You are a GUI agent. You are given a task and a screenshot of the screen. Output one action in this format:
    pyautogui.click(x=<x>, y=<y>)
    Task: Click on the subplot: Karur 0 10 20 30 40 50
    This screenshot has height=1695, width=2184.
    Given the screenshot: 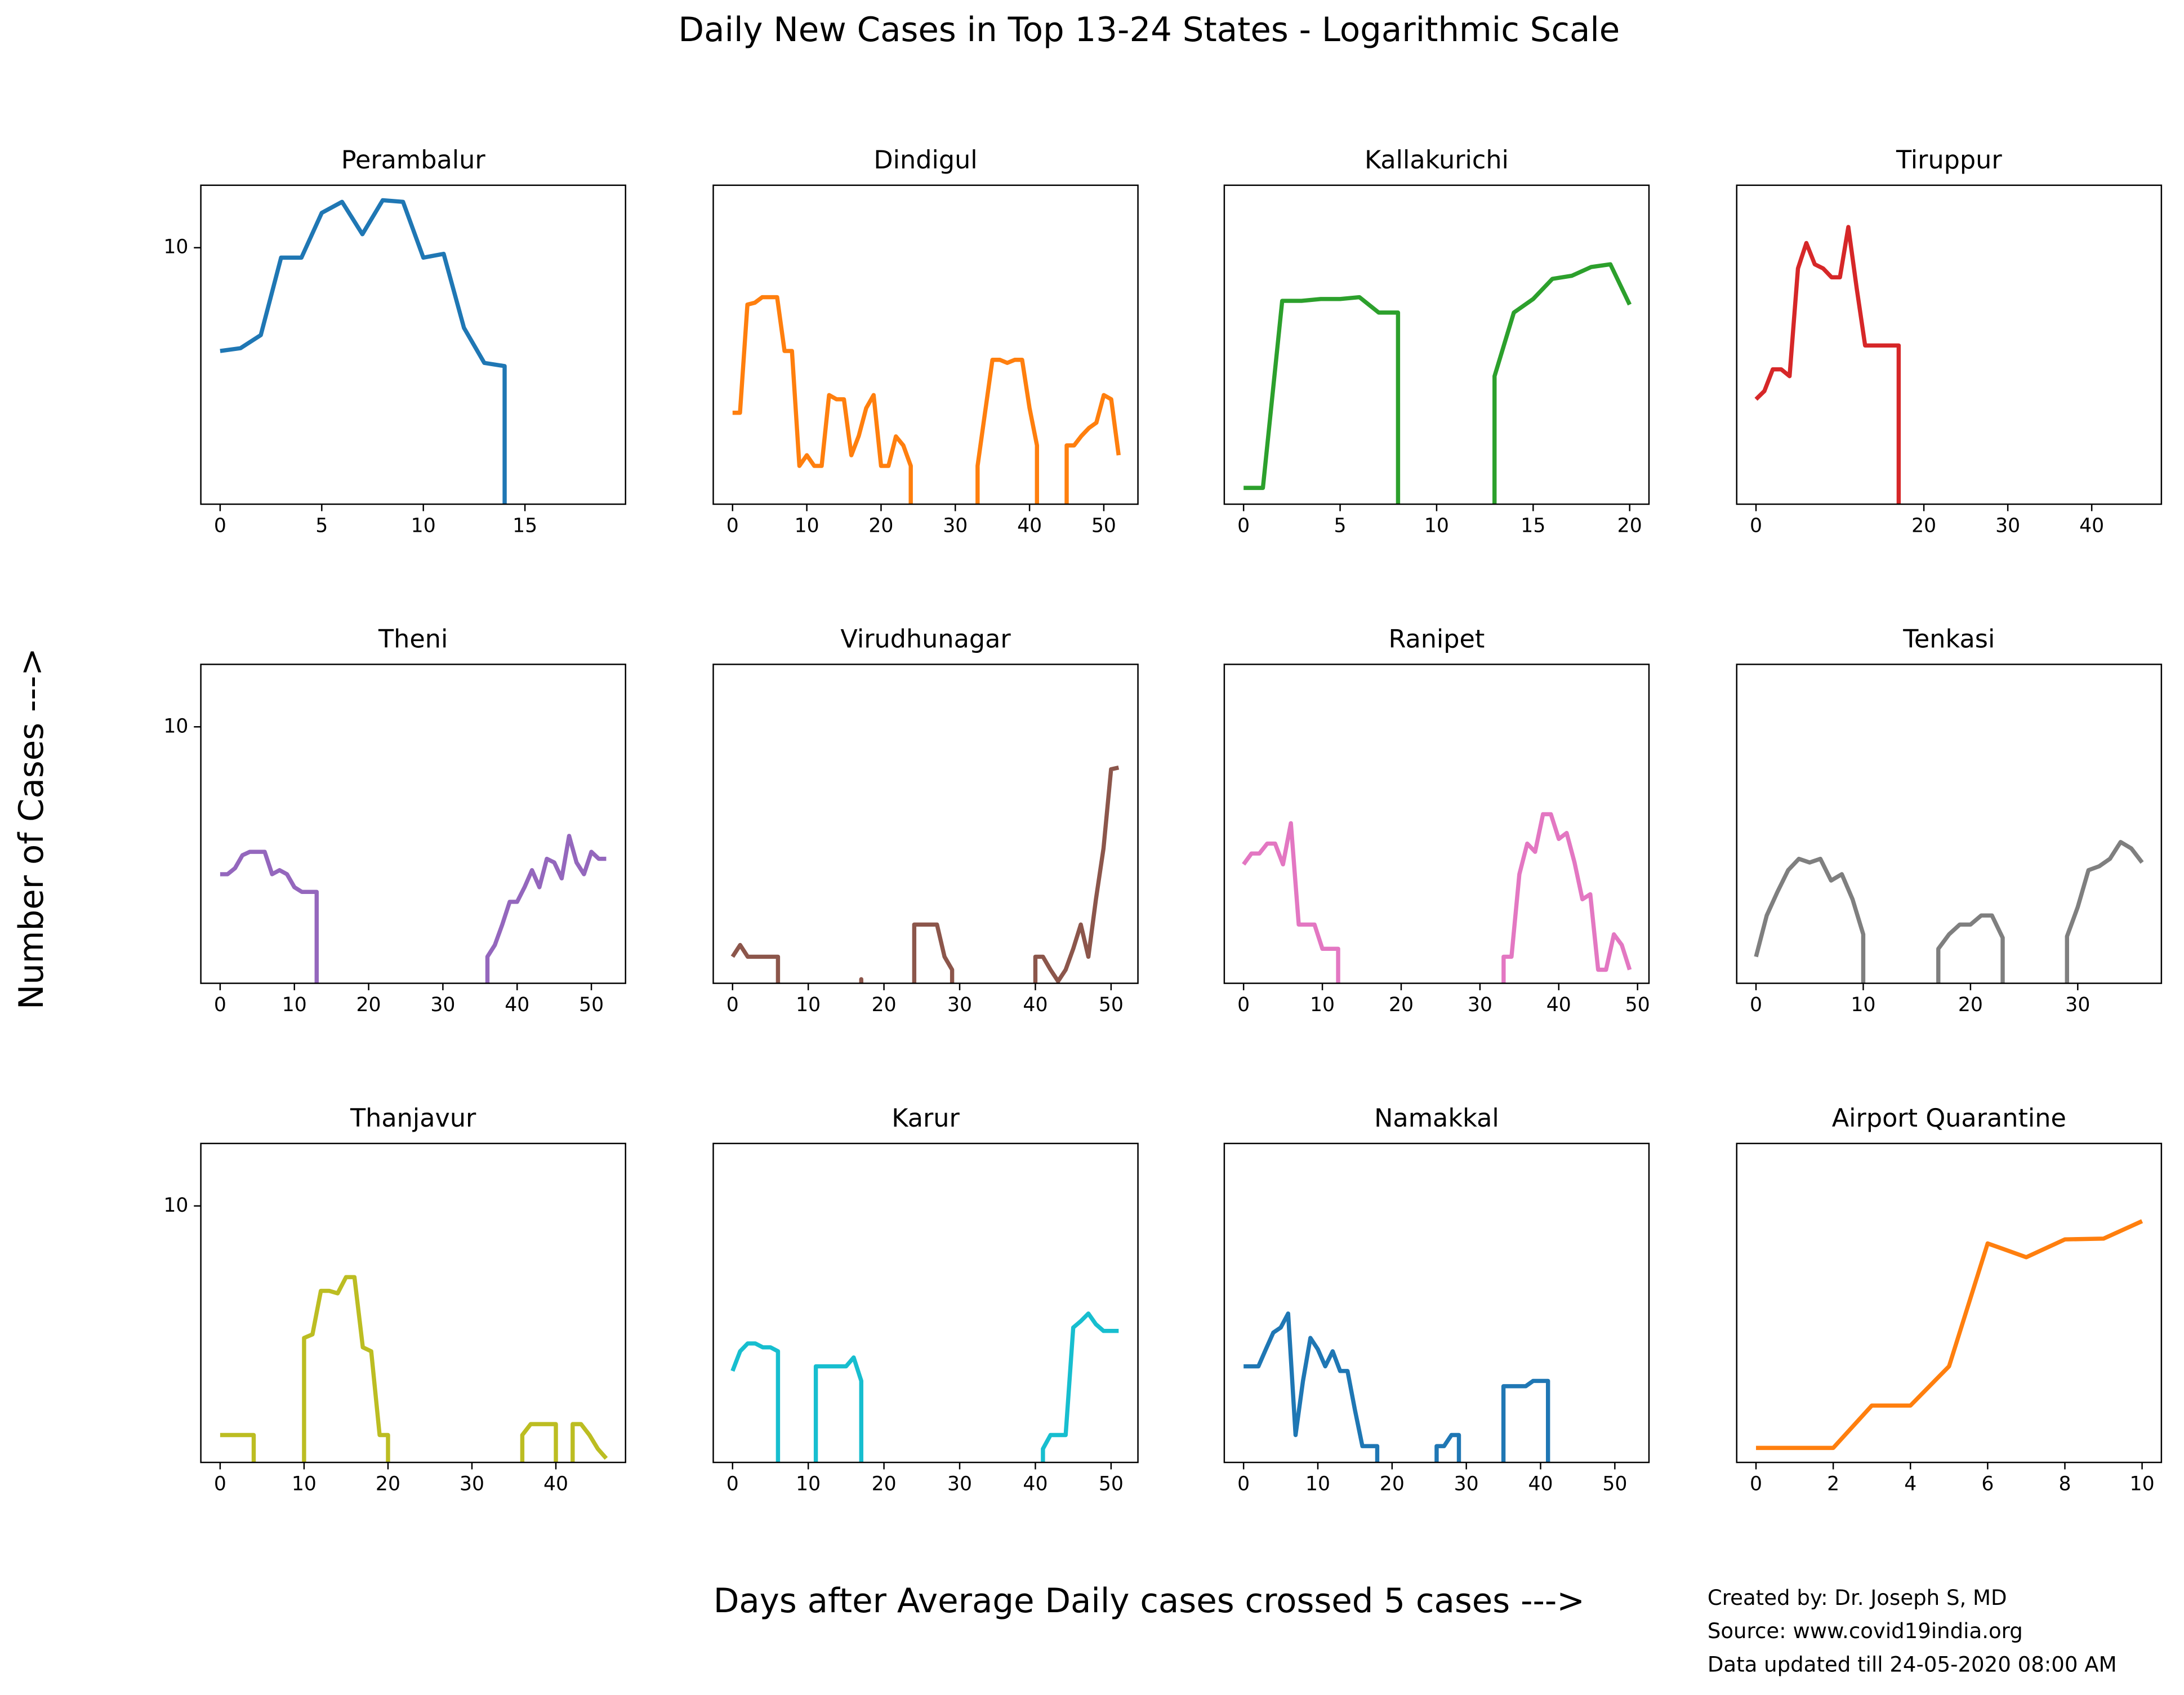 What is the action you would take?
    pyautogui.click(x=925, y=1300)
    